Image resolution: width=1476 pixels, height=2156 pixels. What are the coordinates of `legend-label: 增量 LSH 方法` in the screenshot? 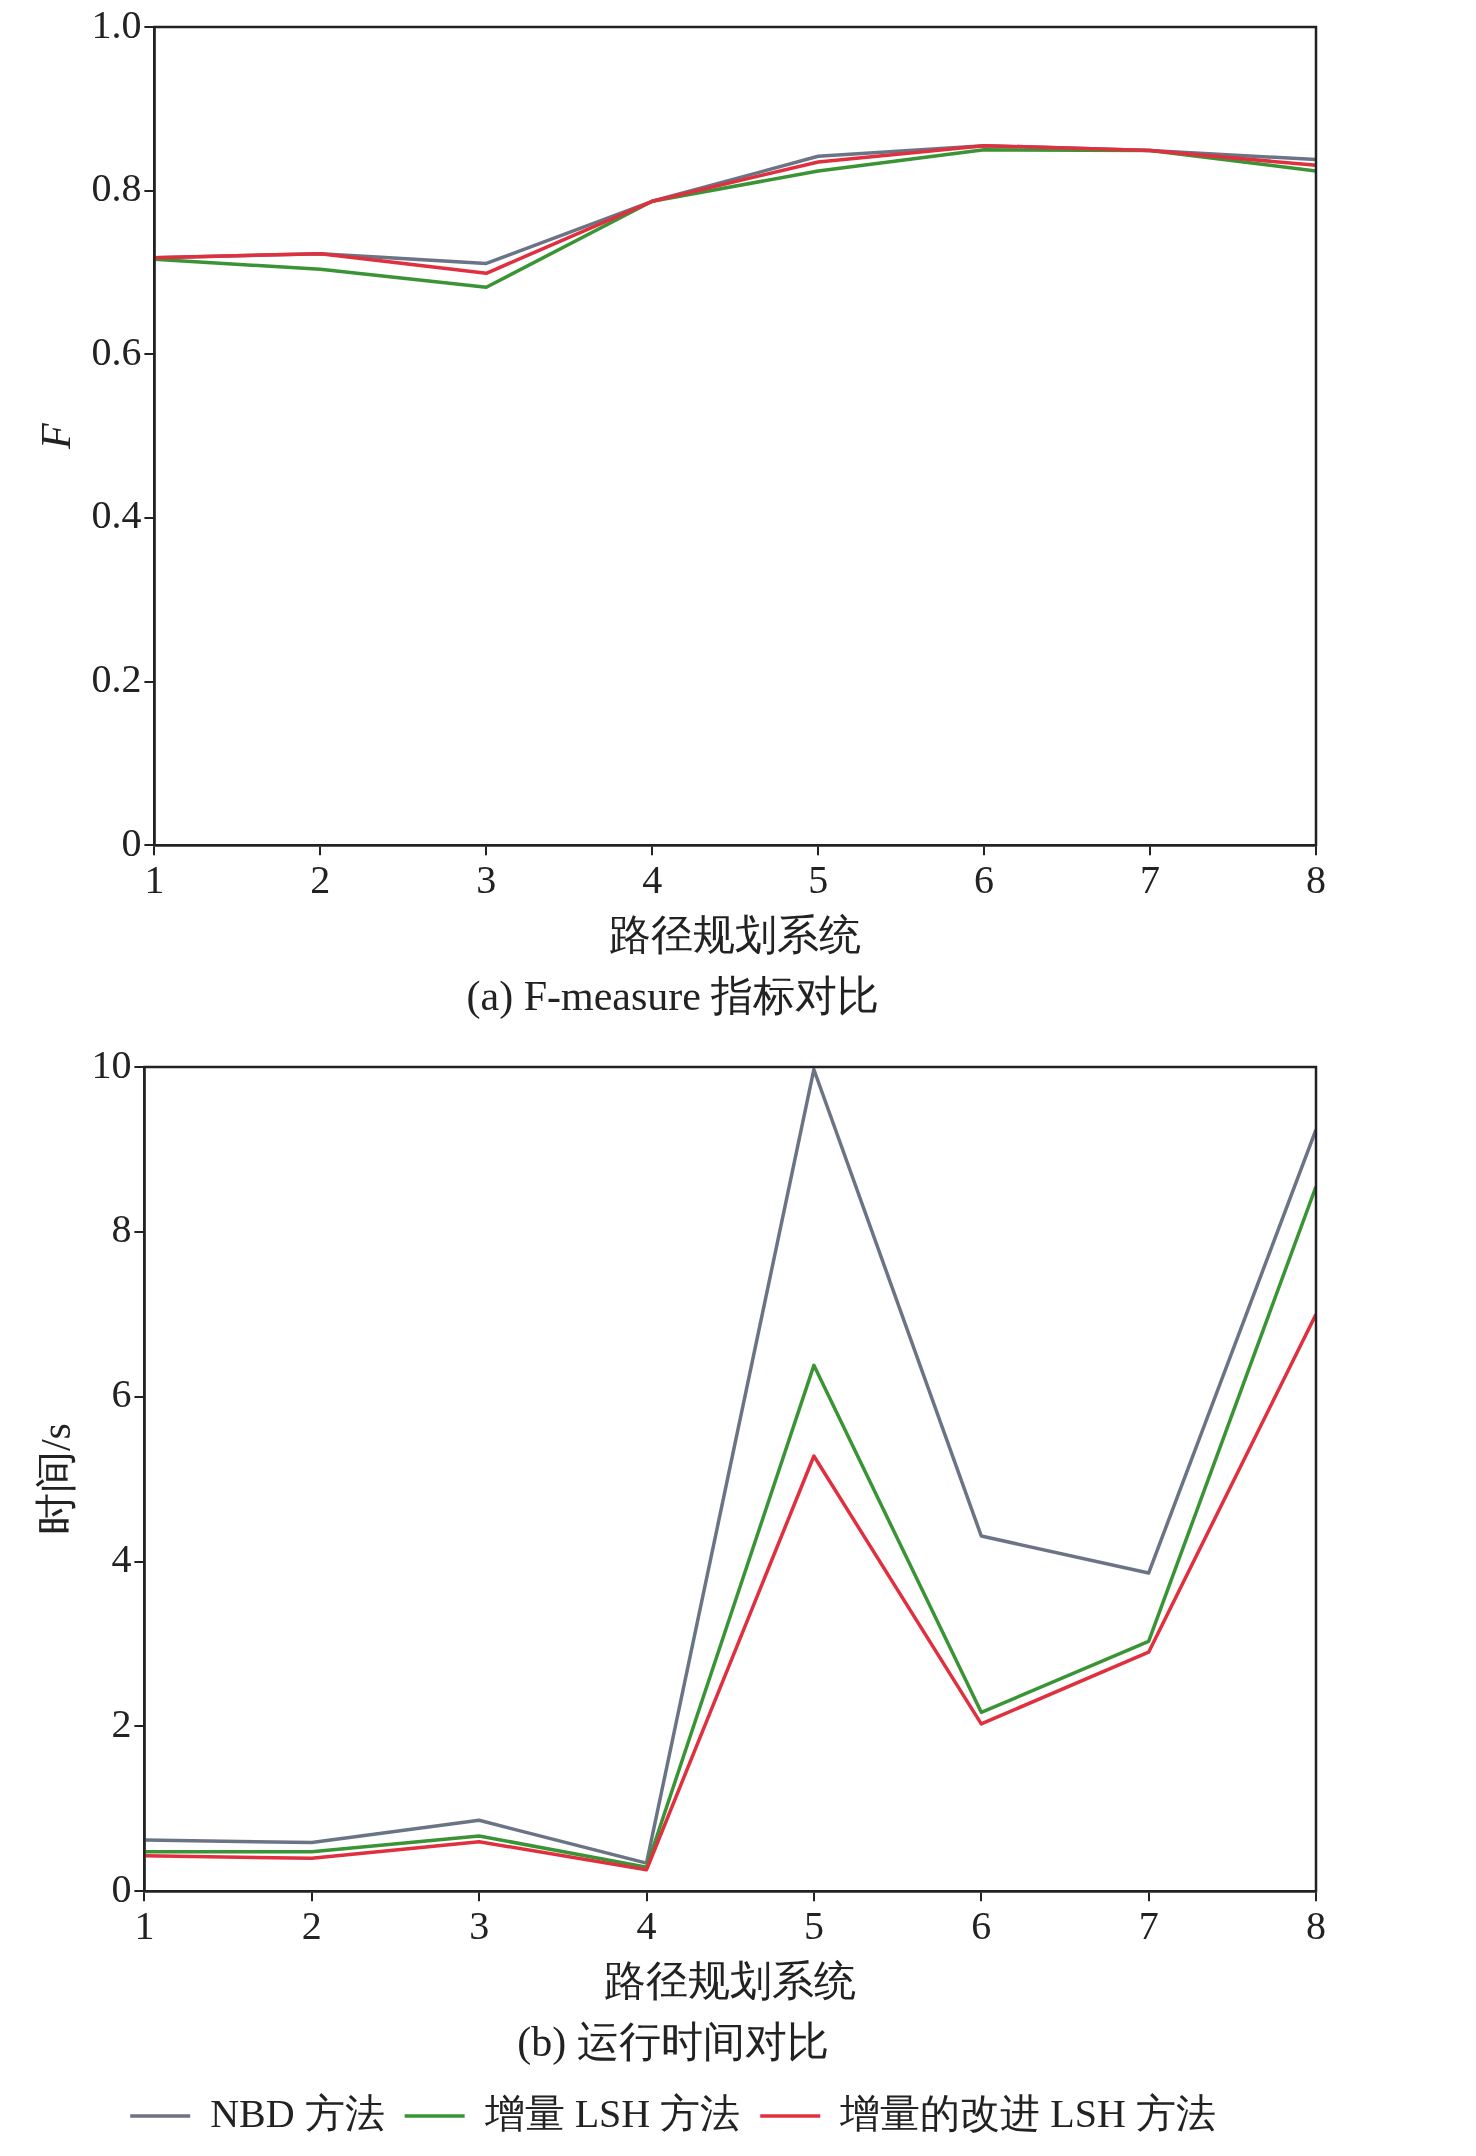 It's located at (612, 2113).